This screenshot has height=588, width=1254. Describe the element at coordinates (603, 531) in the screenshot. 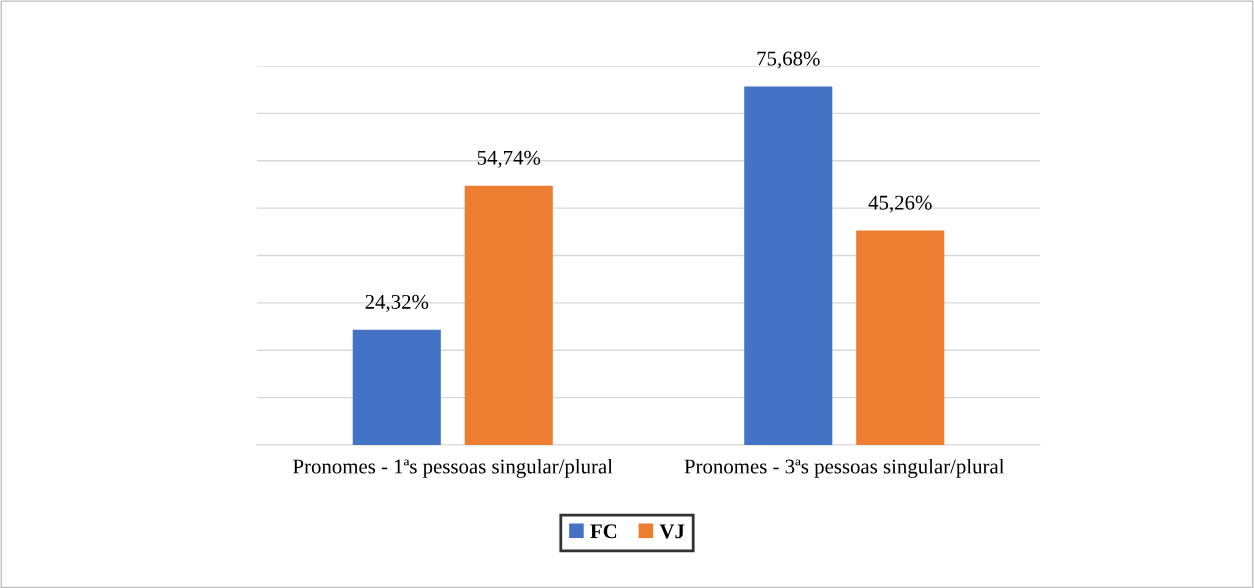

I see `legend-label: FC` at that location.